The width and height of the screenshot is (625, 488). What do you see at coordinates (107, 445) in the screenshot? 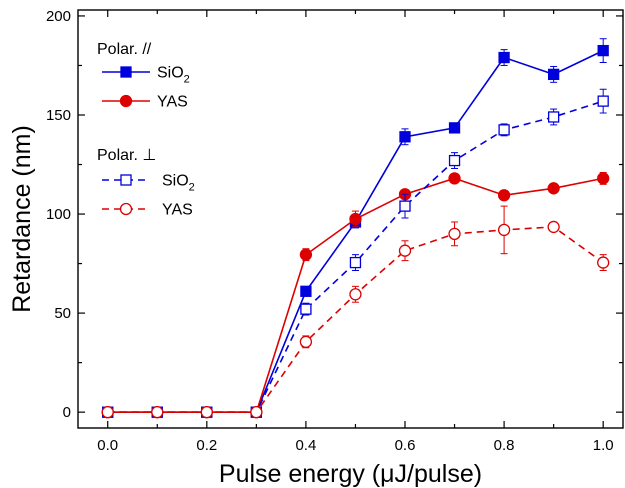
I see `x-tick-label: 0.0` at bounding box center [107, 445].